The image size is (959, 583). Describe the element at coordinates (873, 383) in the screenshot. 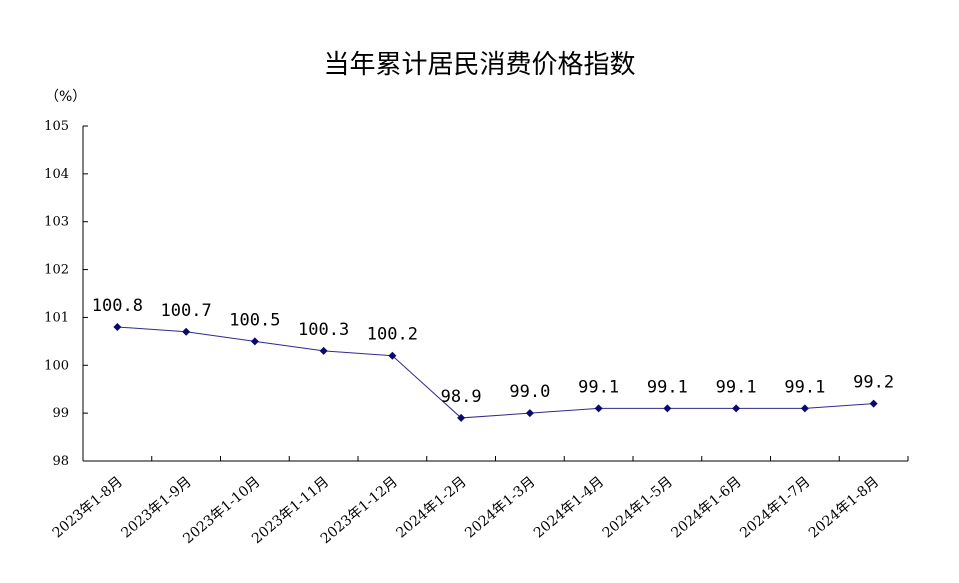

I see `data-label: 99.2` at that location.